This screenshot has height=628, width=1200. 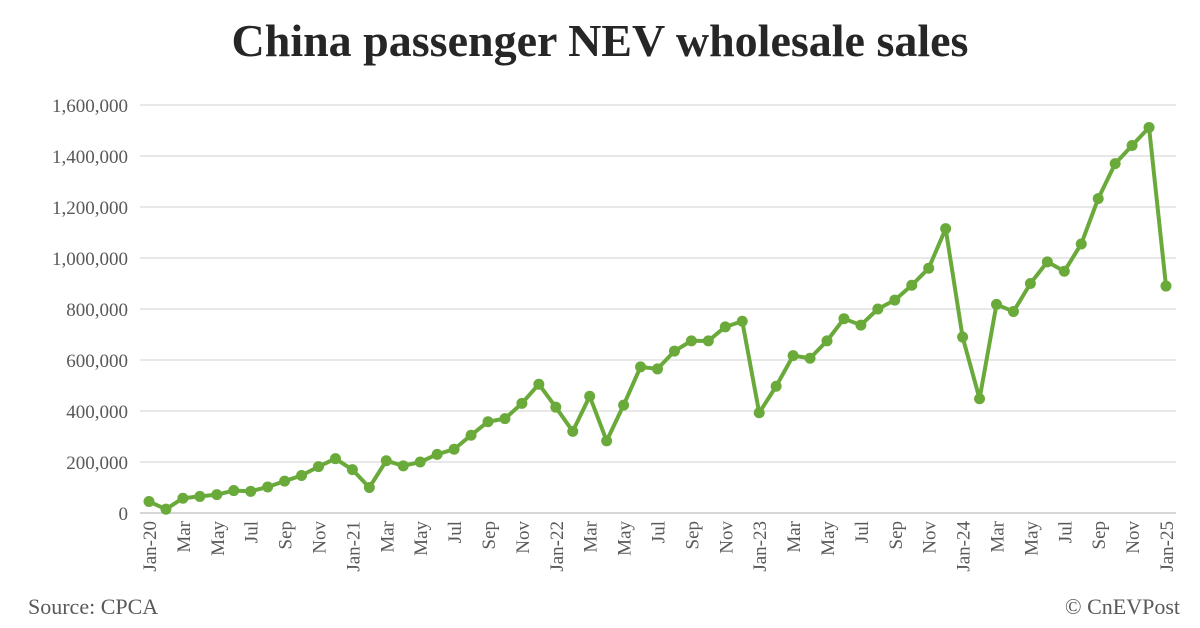 I want to click on source-note: Source: CPCA, so click(x=93, y=606).